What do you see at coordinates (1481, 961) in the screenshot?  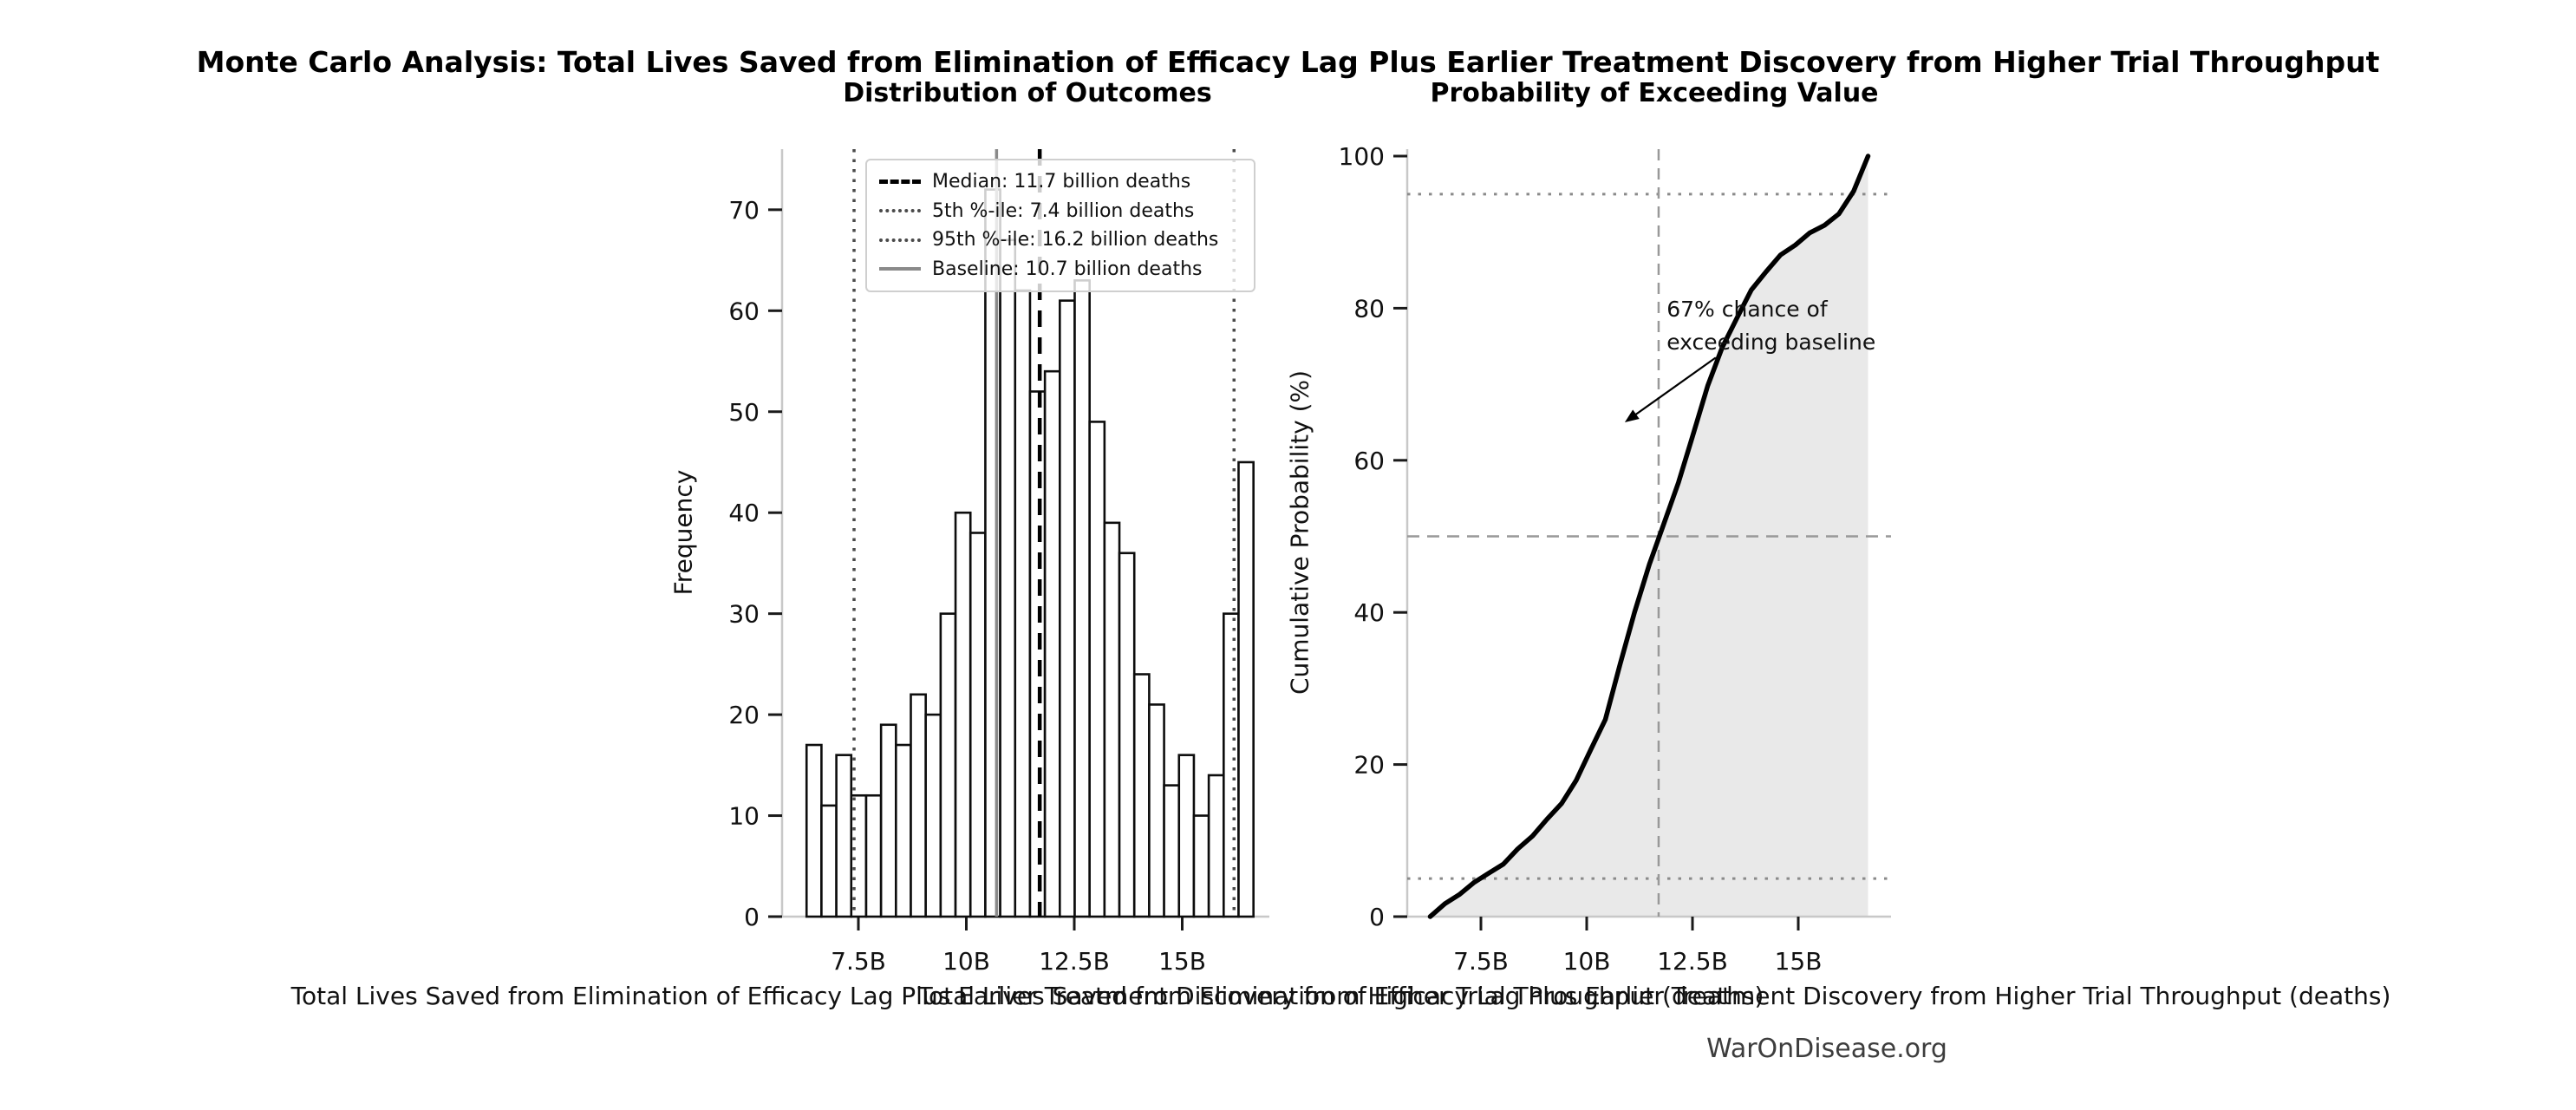 I see `cdf-xtick-label: 7.5B` at bounding box center [1481, 961].